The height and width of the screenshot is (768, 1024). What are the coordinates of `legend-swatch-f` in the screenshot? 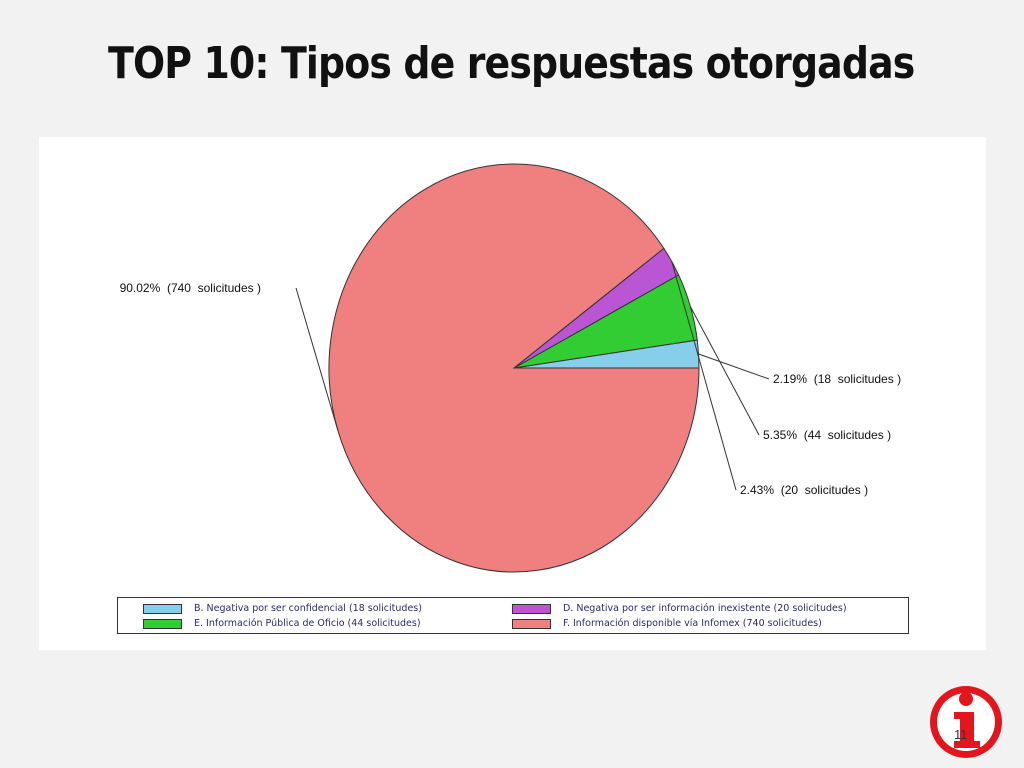 It's located at (531, 623).